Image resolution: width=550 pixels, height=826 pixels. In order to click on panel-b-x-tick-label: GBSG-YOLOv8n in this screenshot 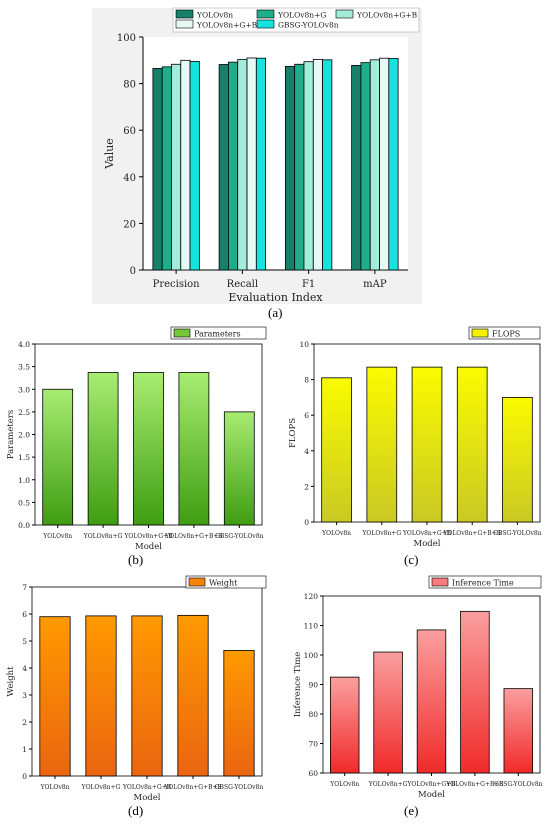, I will do `click(239, 536)`.